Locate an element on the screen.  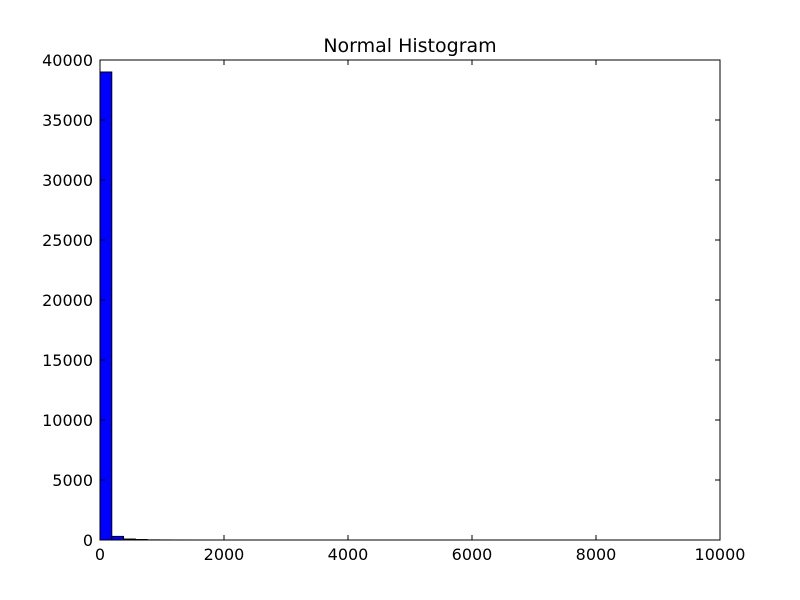
x-tick-label: 10000 is located at coordinates (720, 554).